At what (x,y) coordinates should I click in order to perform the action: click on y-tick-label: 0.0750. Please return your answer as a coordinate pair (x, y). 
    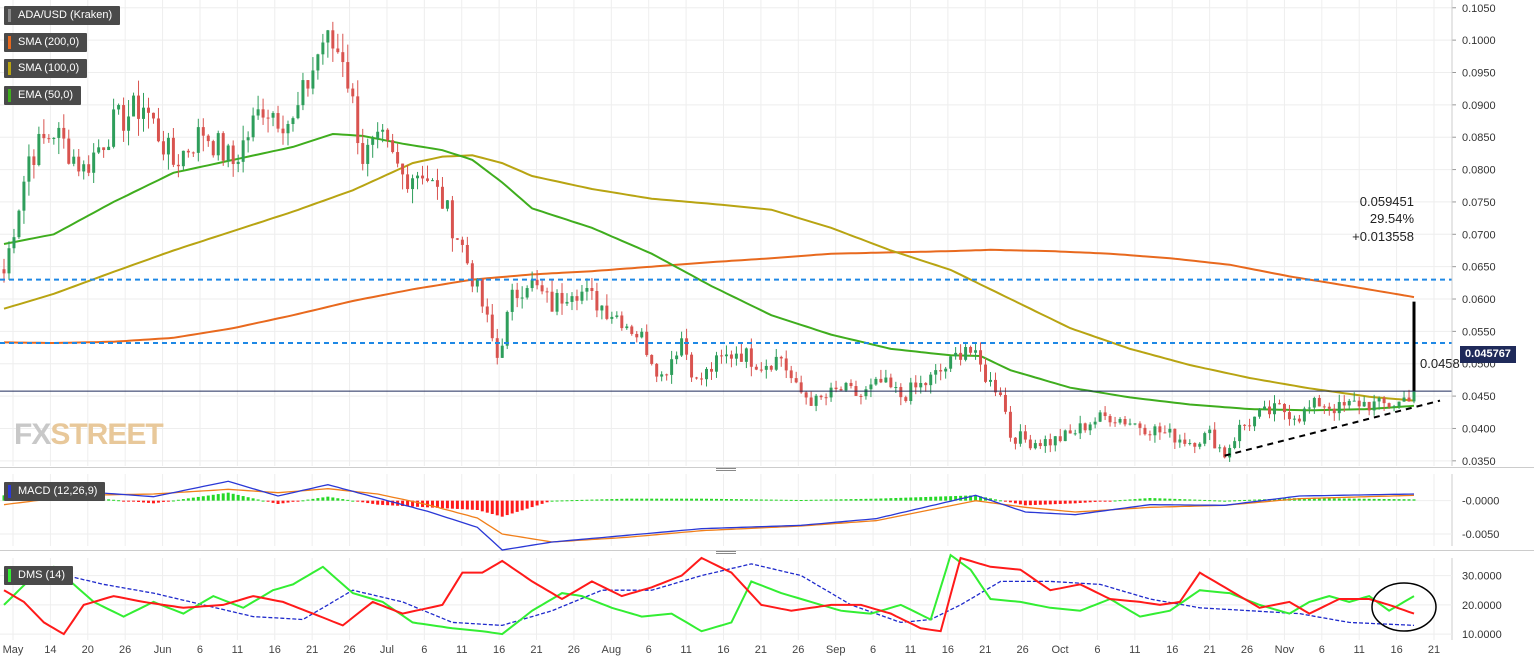
    Looking at the image, I should click on (1479, 203).